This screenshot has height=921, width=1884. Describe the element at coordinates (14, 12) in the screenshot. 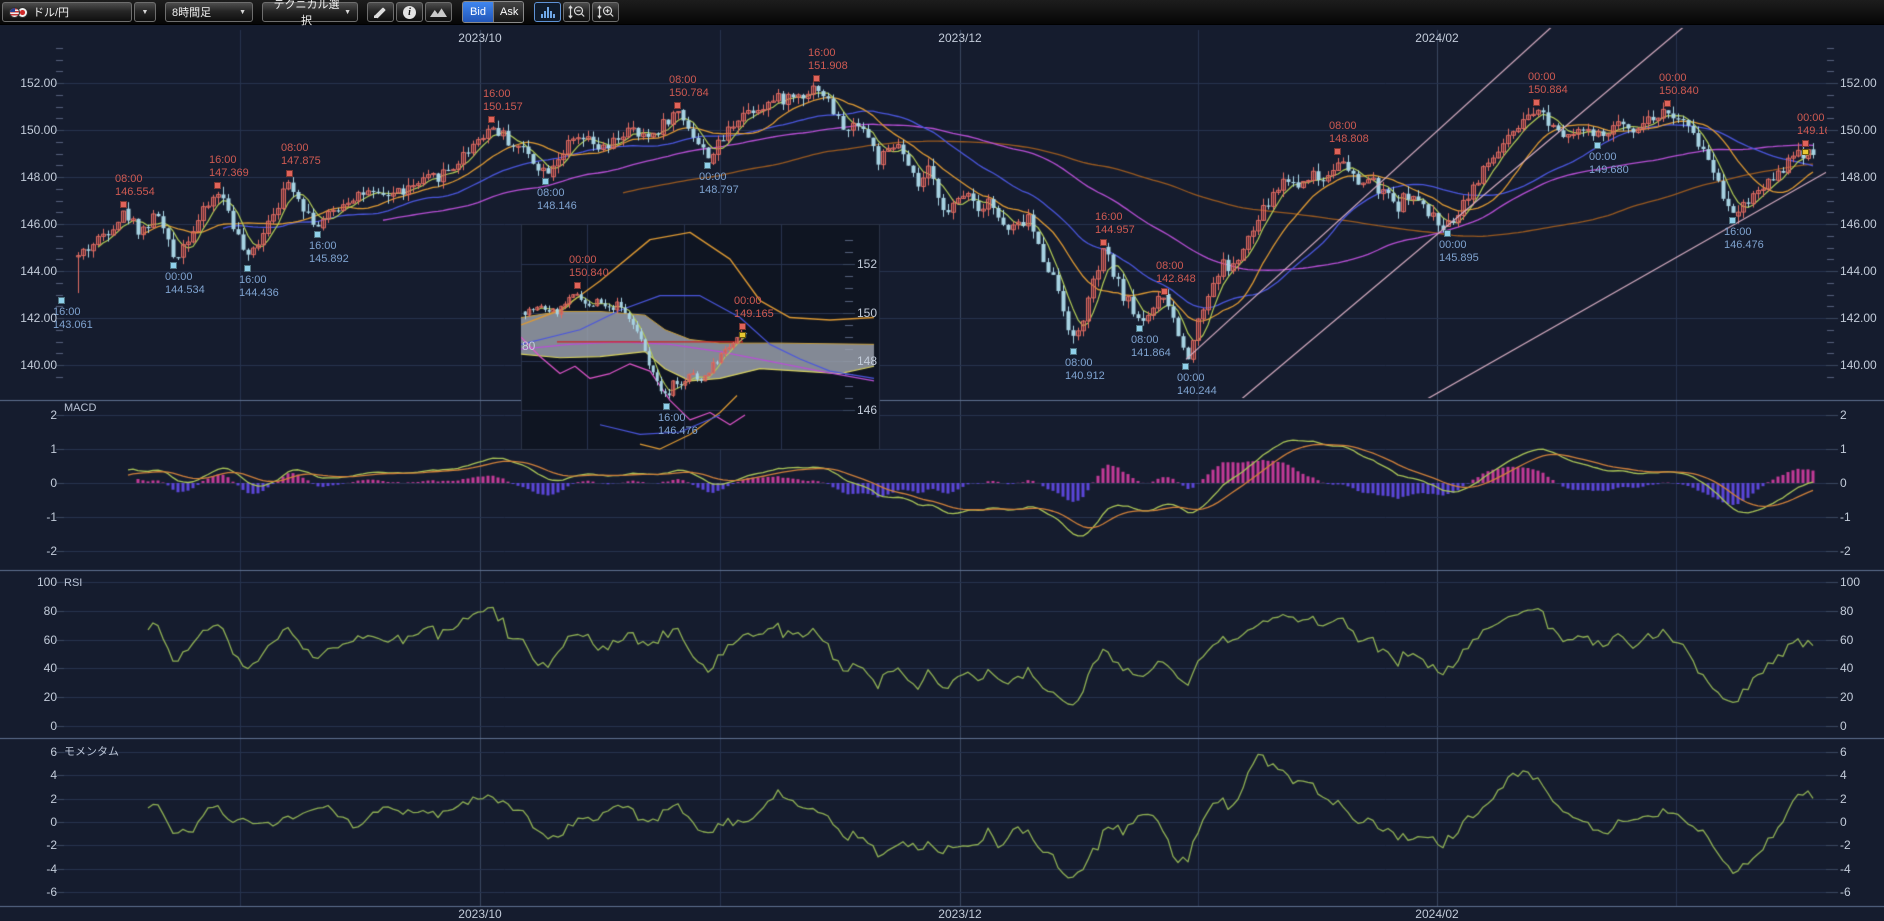

I see `us-flag-icon` at that location.